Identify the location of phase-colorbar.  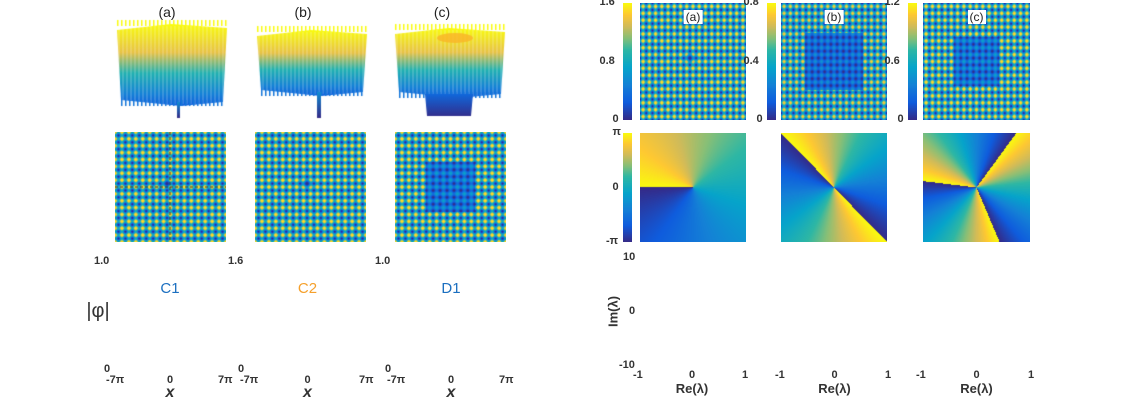
(627, 187).